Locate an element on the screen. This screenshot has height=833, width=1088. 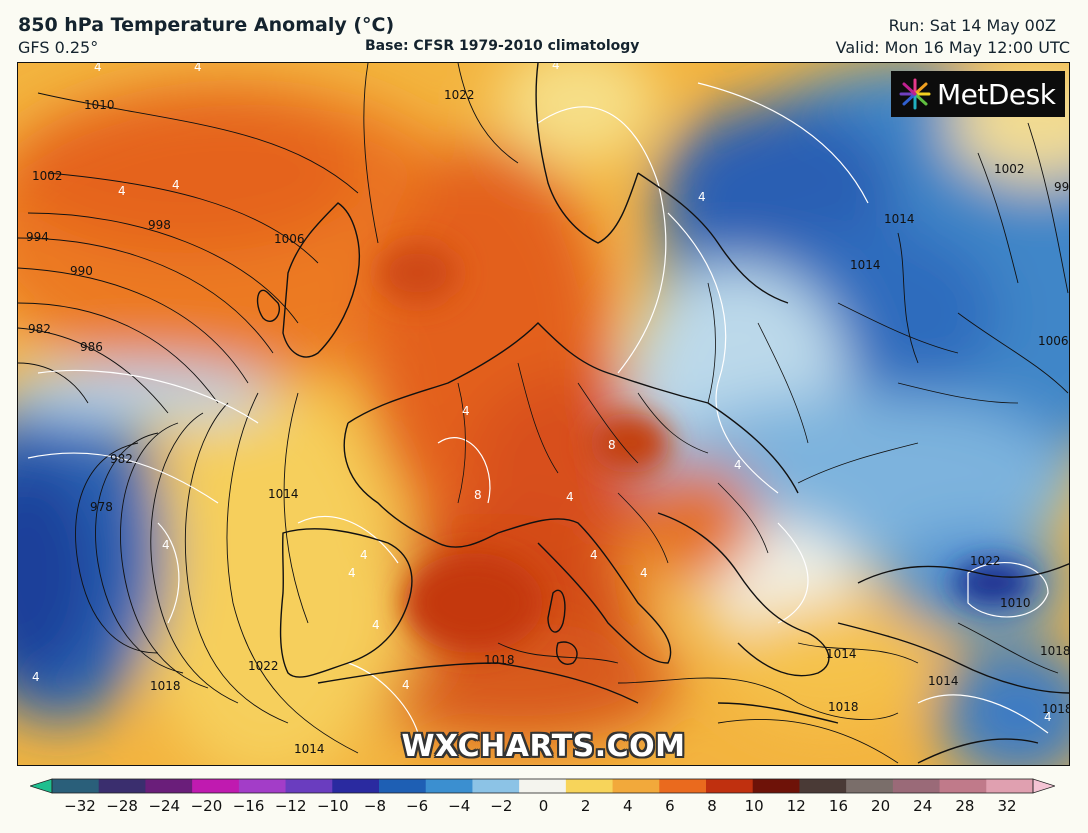
isobar-label: 990 is located at coordinates (81, 271).